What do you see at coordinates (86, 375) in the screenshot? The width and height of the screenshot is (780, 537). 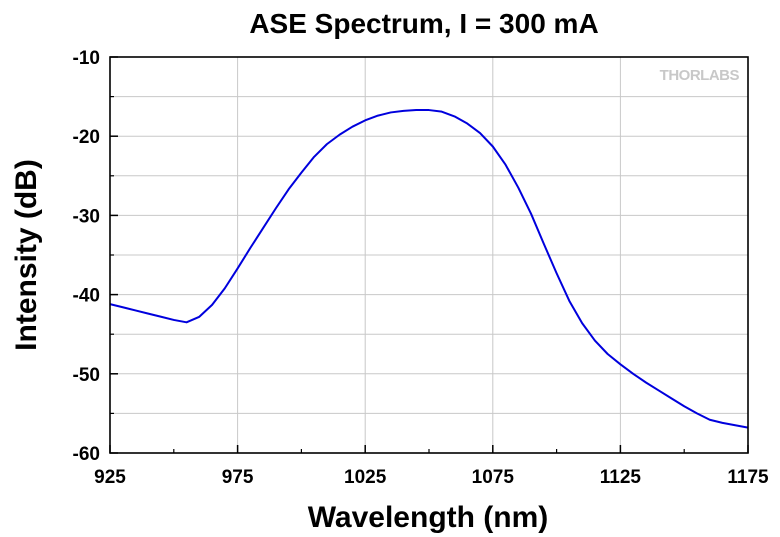 I see `y-tick-label: -50` at bounding box center [86, 375].